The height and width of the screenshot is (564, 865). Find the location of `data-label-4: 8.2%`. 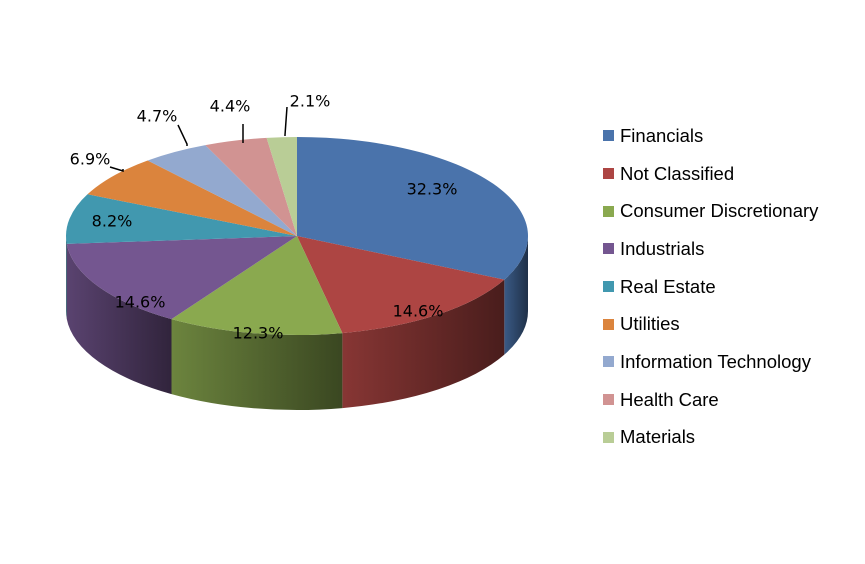

data-label-4: 8.2% is located at coordinates (112, 221).